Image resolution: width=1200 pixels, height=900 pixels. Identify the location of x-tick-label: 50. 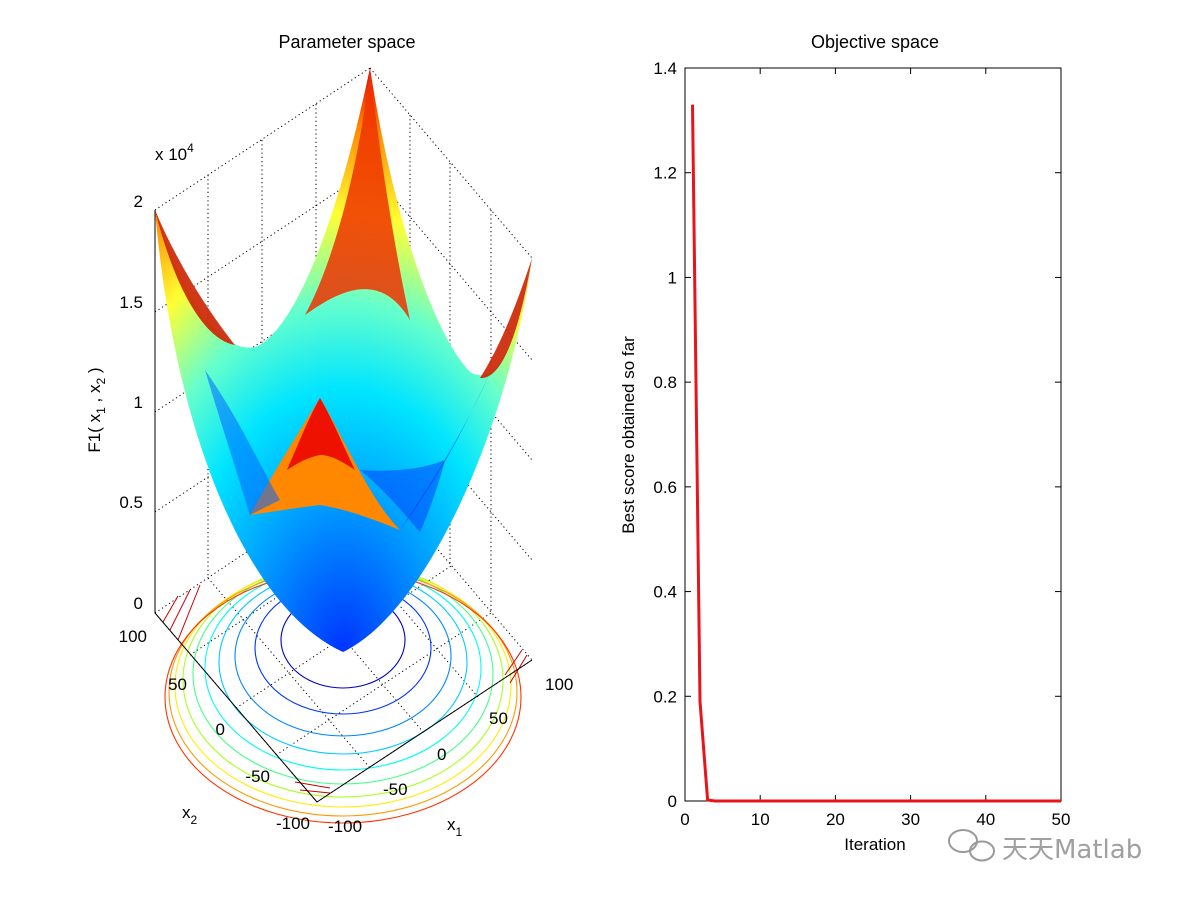
(1061, 819).